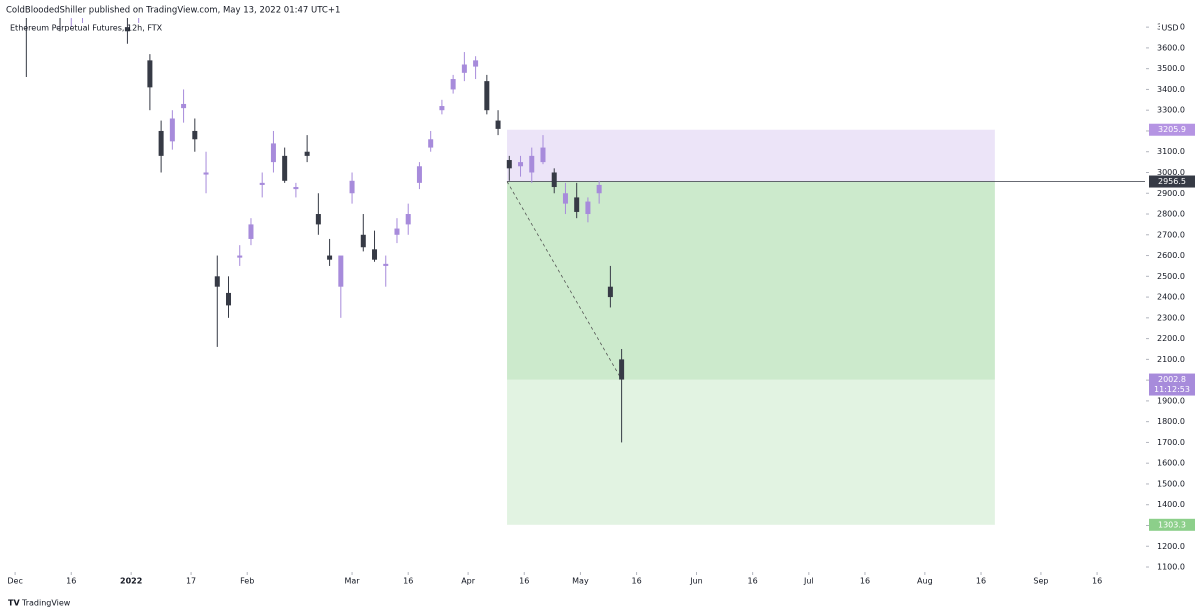  Describe the element at coordinates (580, 581) in the screenshot. I see `x-tick-label: May` at that location.